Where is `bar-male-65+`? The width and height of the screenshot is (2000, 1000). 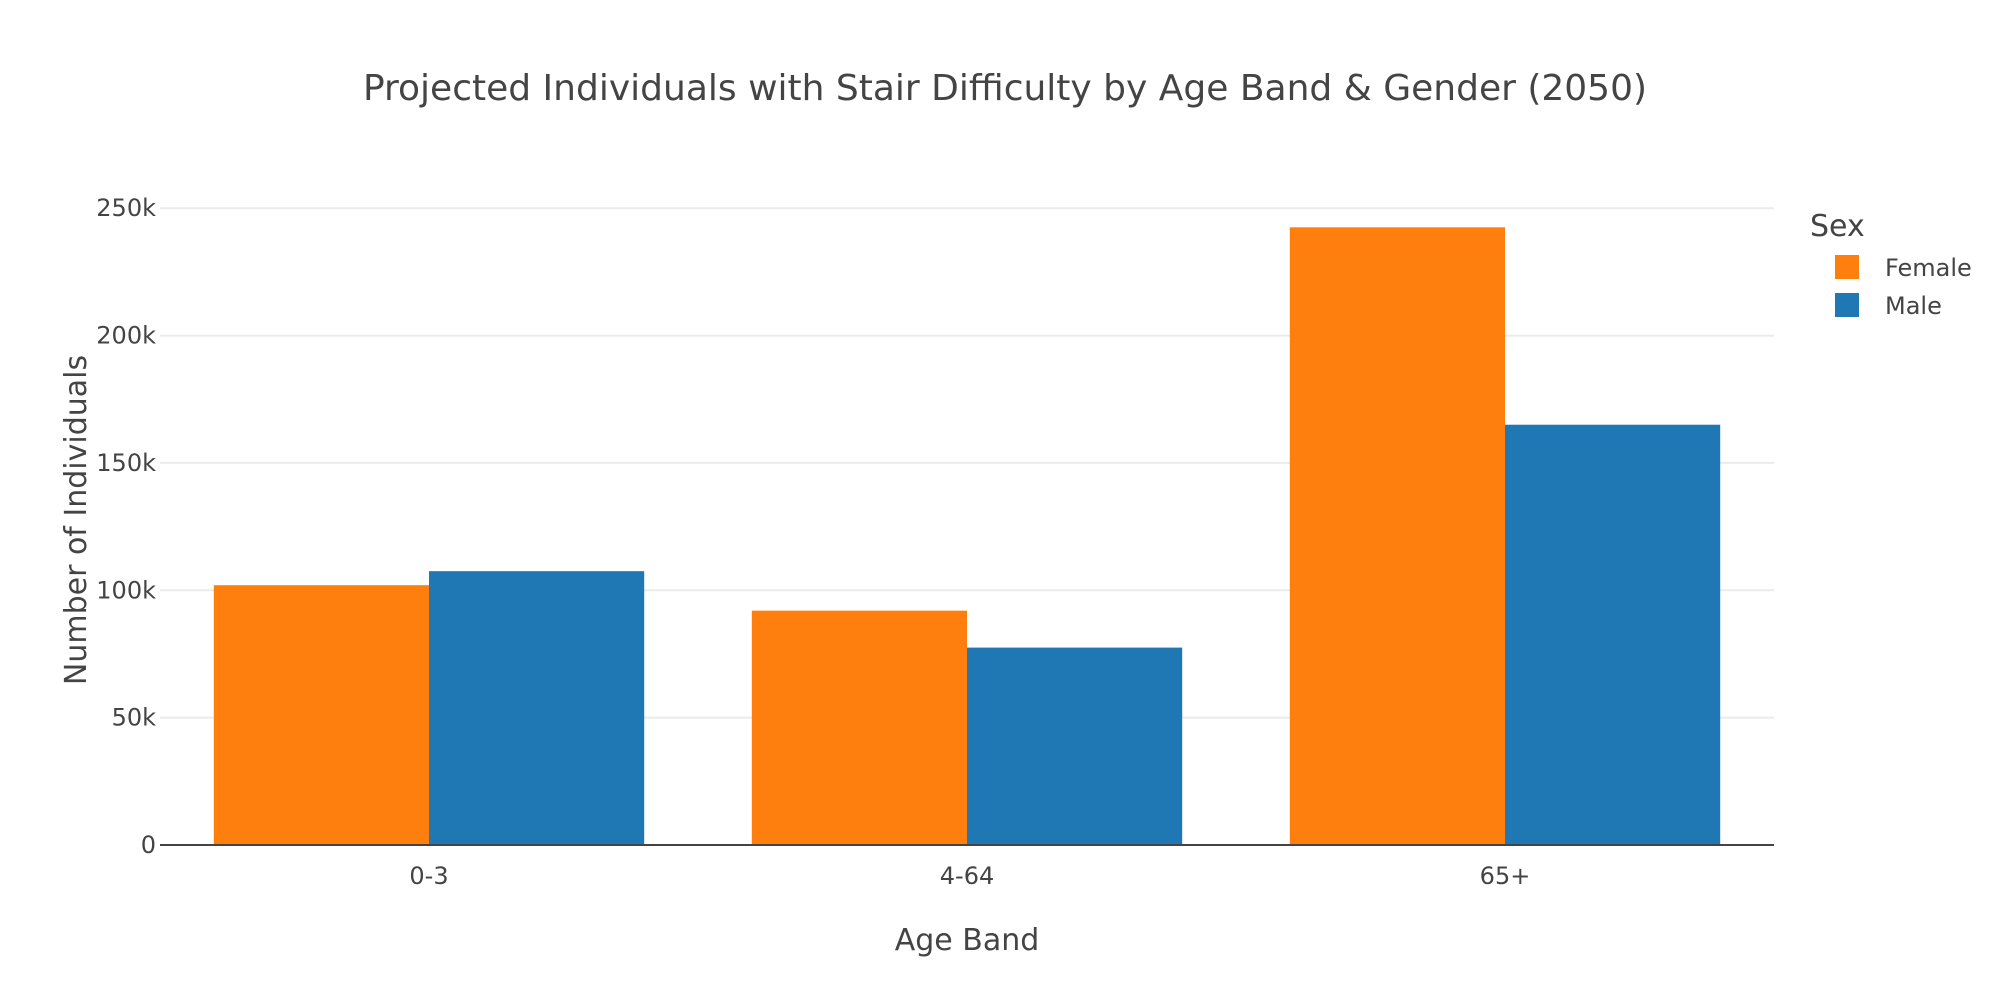 bar-male-65+ is located at coordinates (1613, 634).